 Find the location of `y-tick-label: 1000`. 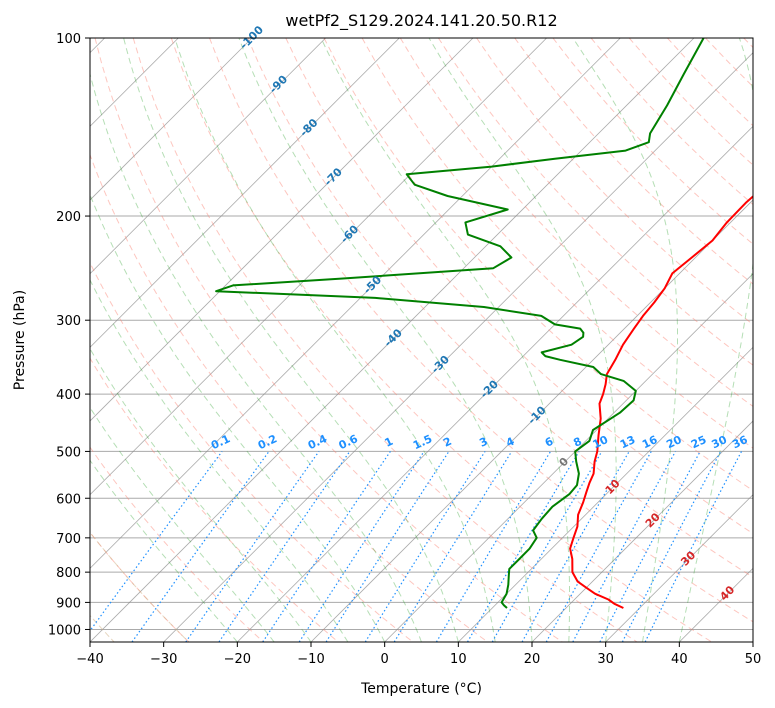

y-tick-label: 1000 is located at coordinates (64, 630).